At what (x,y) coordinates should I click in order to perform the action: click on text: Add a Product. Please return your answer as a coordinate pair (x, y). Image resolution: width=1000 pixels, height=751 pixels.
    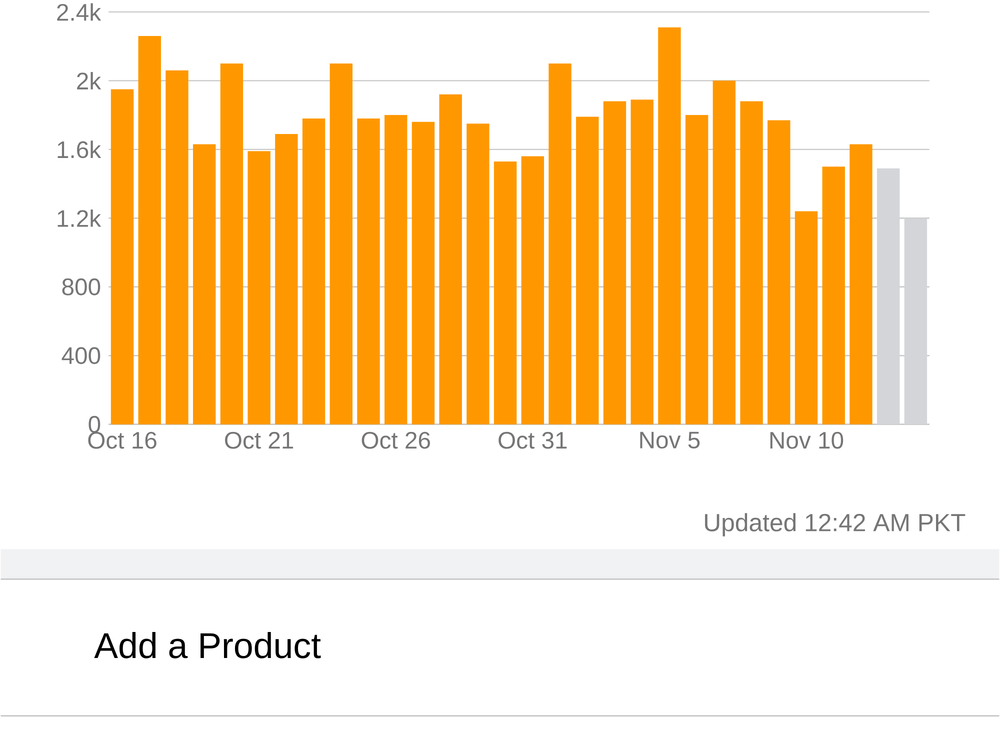
    Looking at the image, I should click on (207, 645).